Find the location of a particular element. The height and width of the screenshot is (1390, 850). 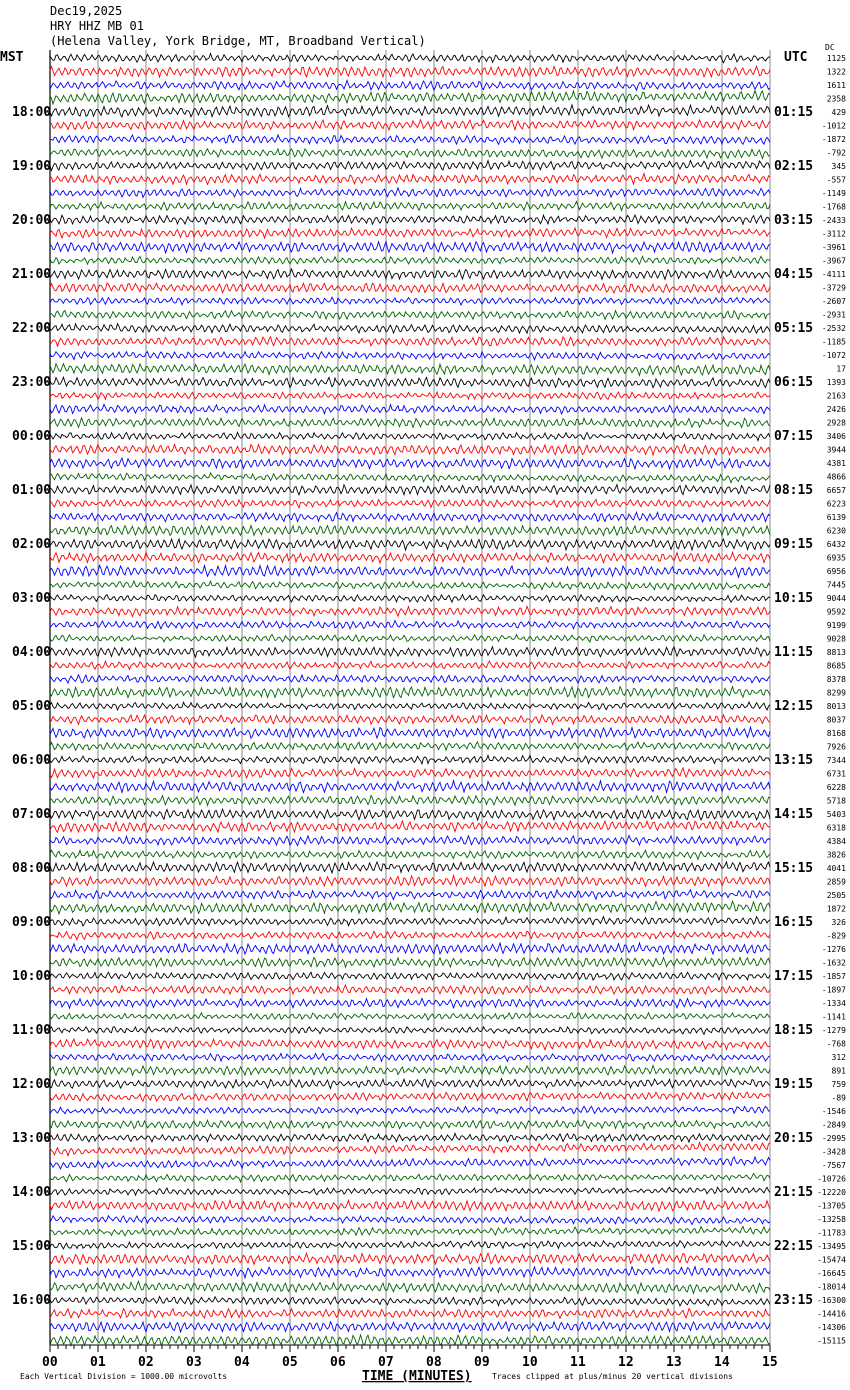

dc-offset-label: -1072 is located at coordinates (834, 355).